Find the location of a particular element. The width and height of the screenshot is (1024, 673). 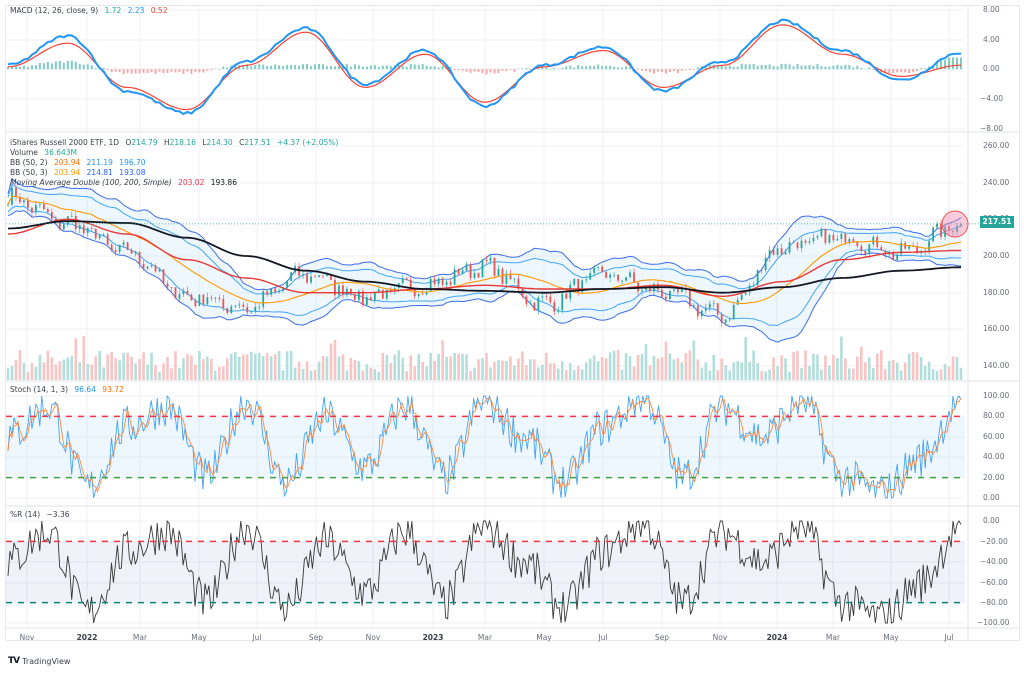

tradingview-logo-icon: TV is located at coordinates (14, 661).